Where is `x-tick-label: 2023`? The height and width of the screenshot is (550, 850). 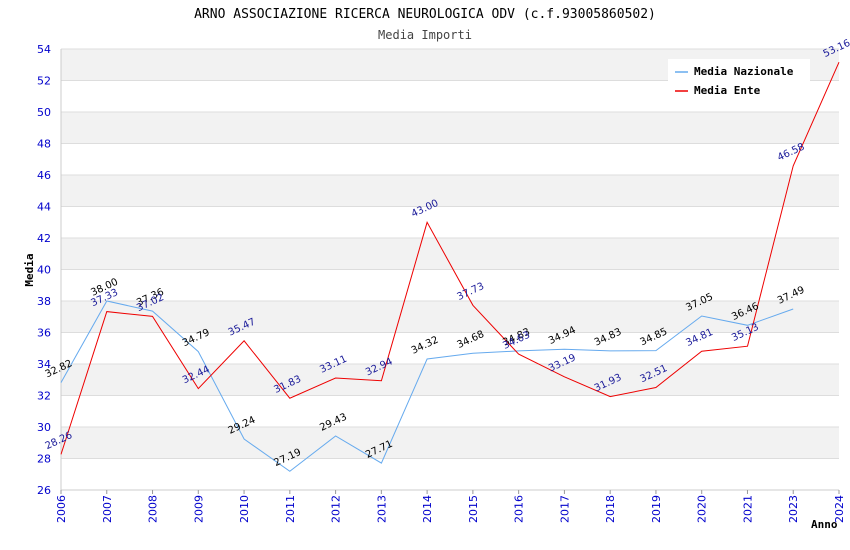
x-tick-label: 2023 is located at coordinates (793, 509).